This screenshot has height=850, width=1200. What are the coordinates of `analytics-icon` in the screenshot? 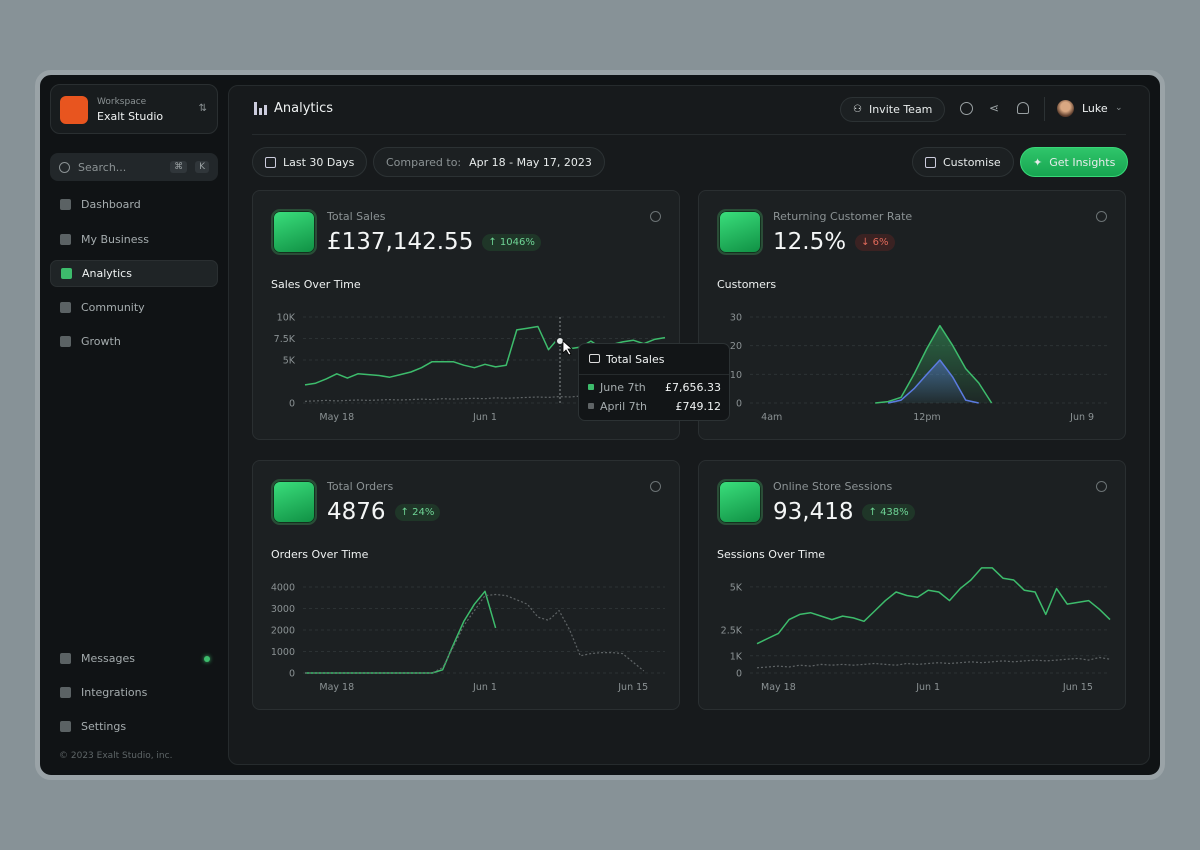 It's located at (260, 108).